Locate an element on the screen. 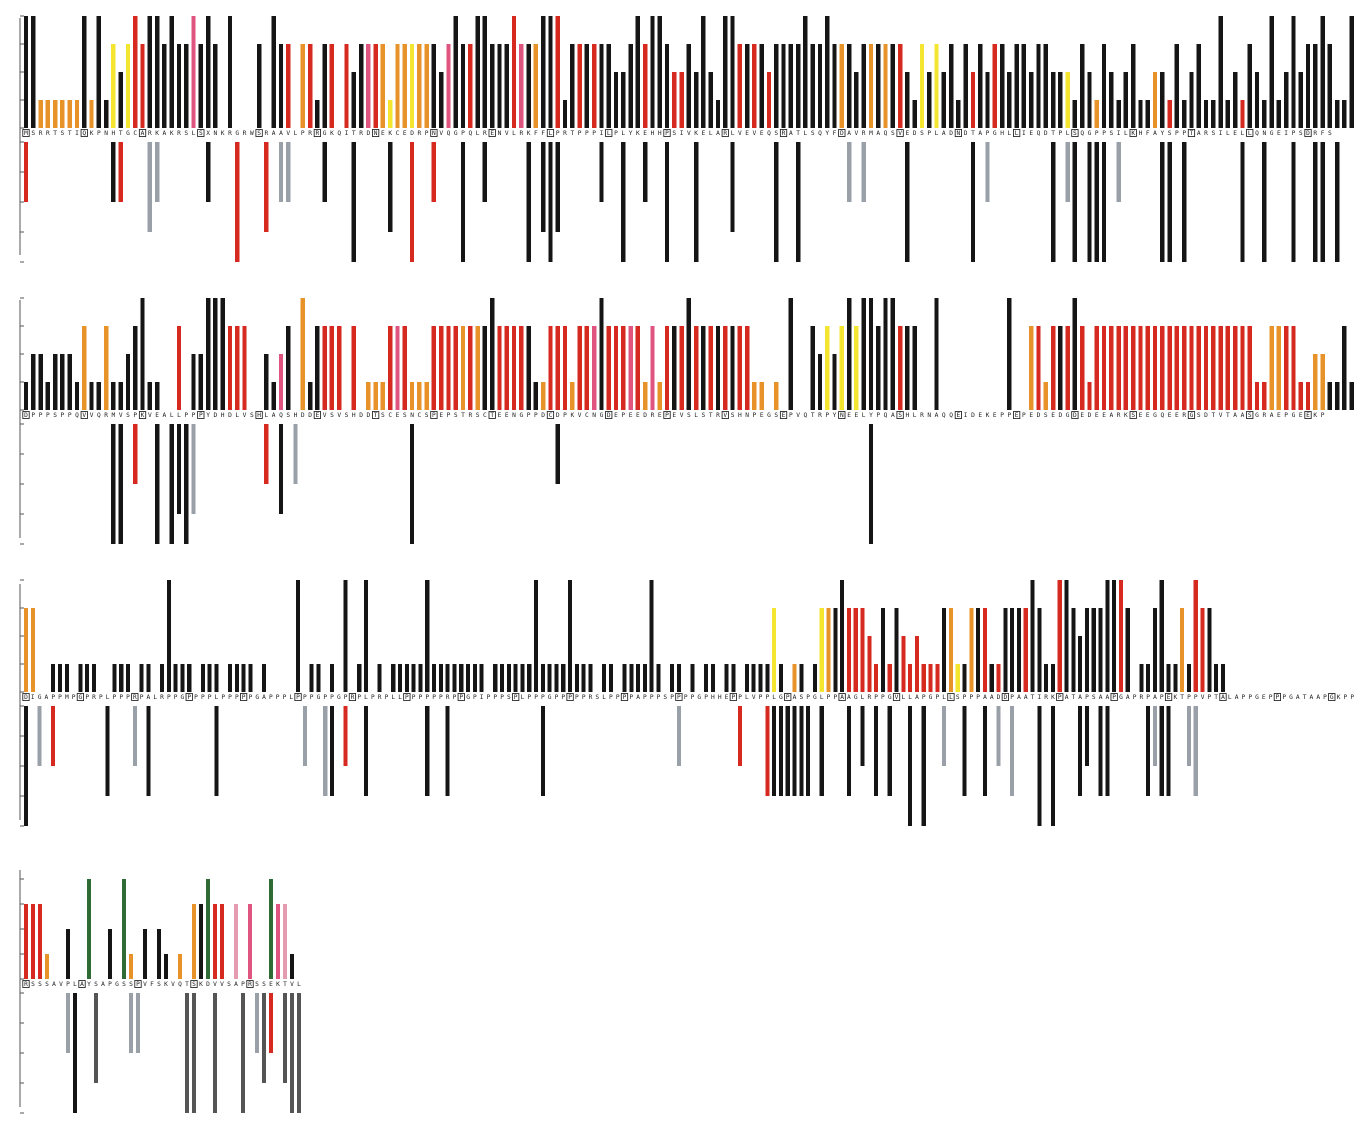 This screenshot has height=1132, width=1372. sequence-residue: E is located at coordinates (1170, 415).